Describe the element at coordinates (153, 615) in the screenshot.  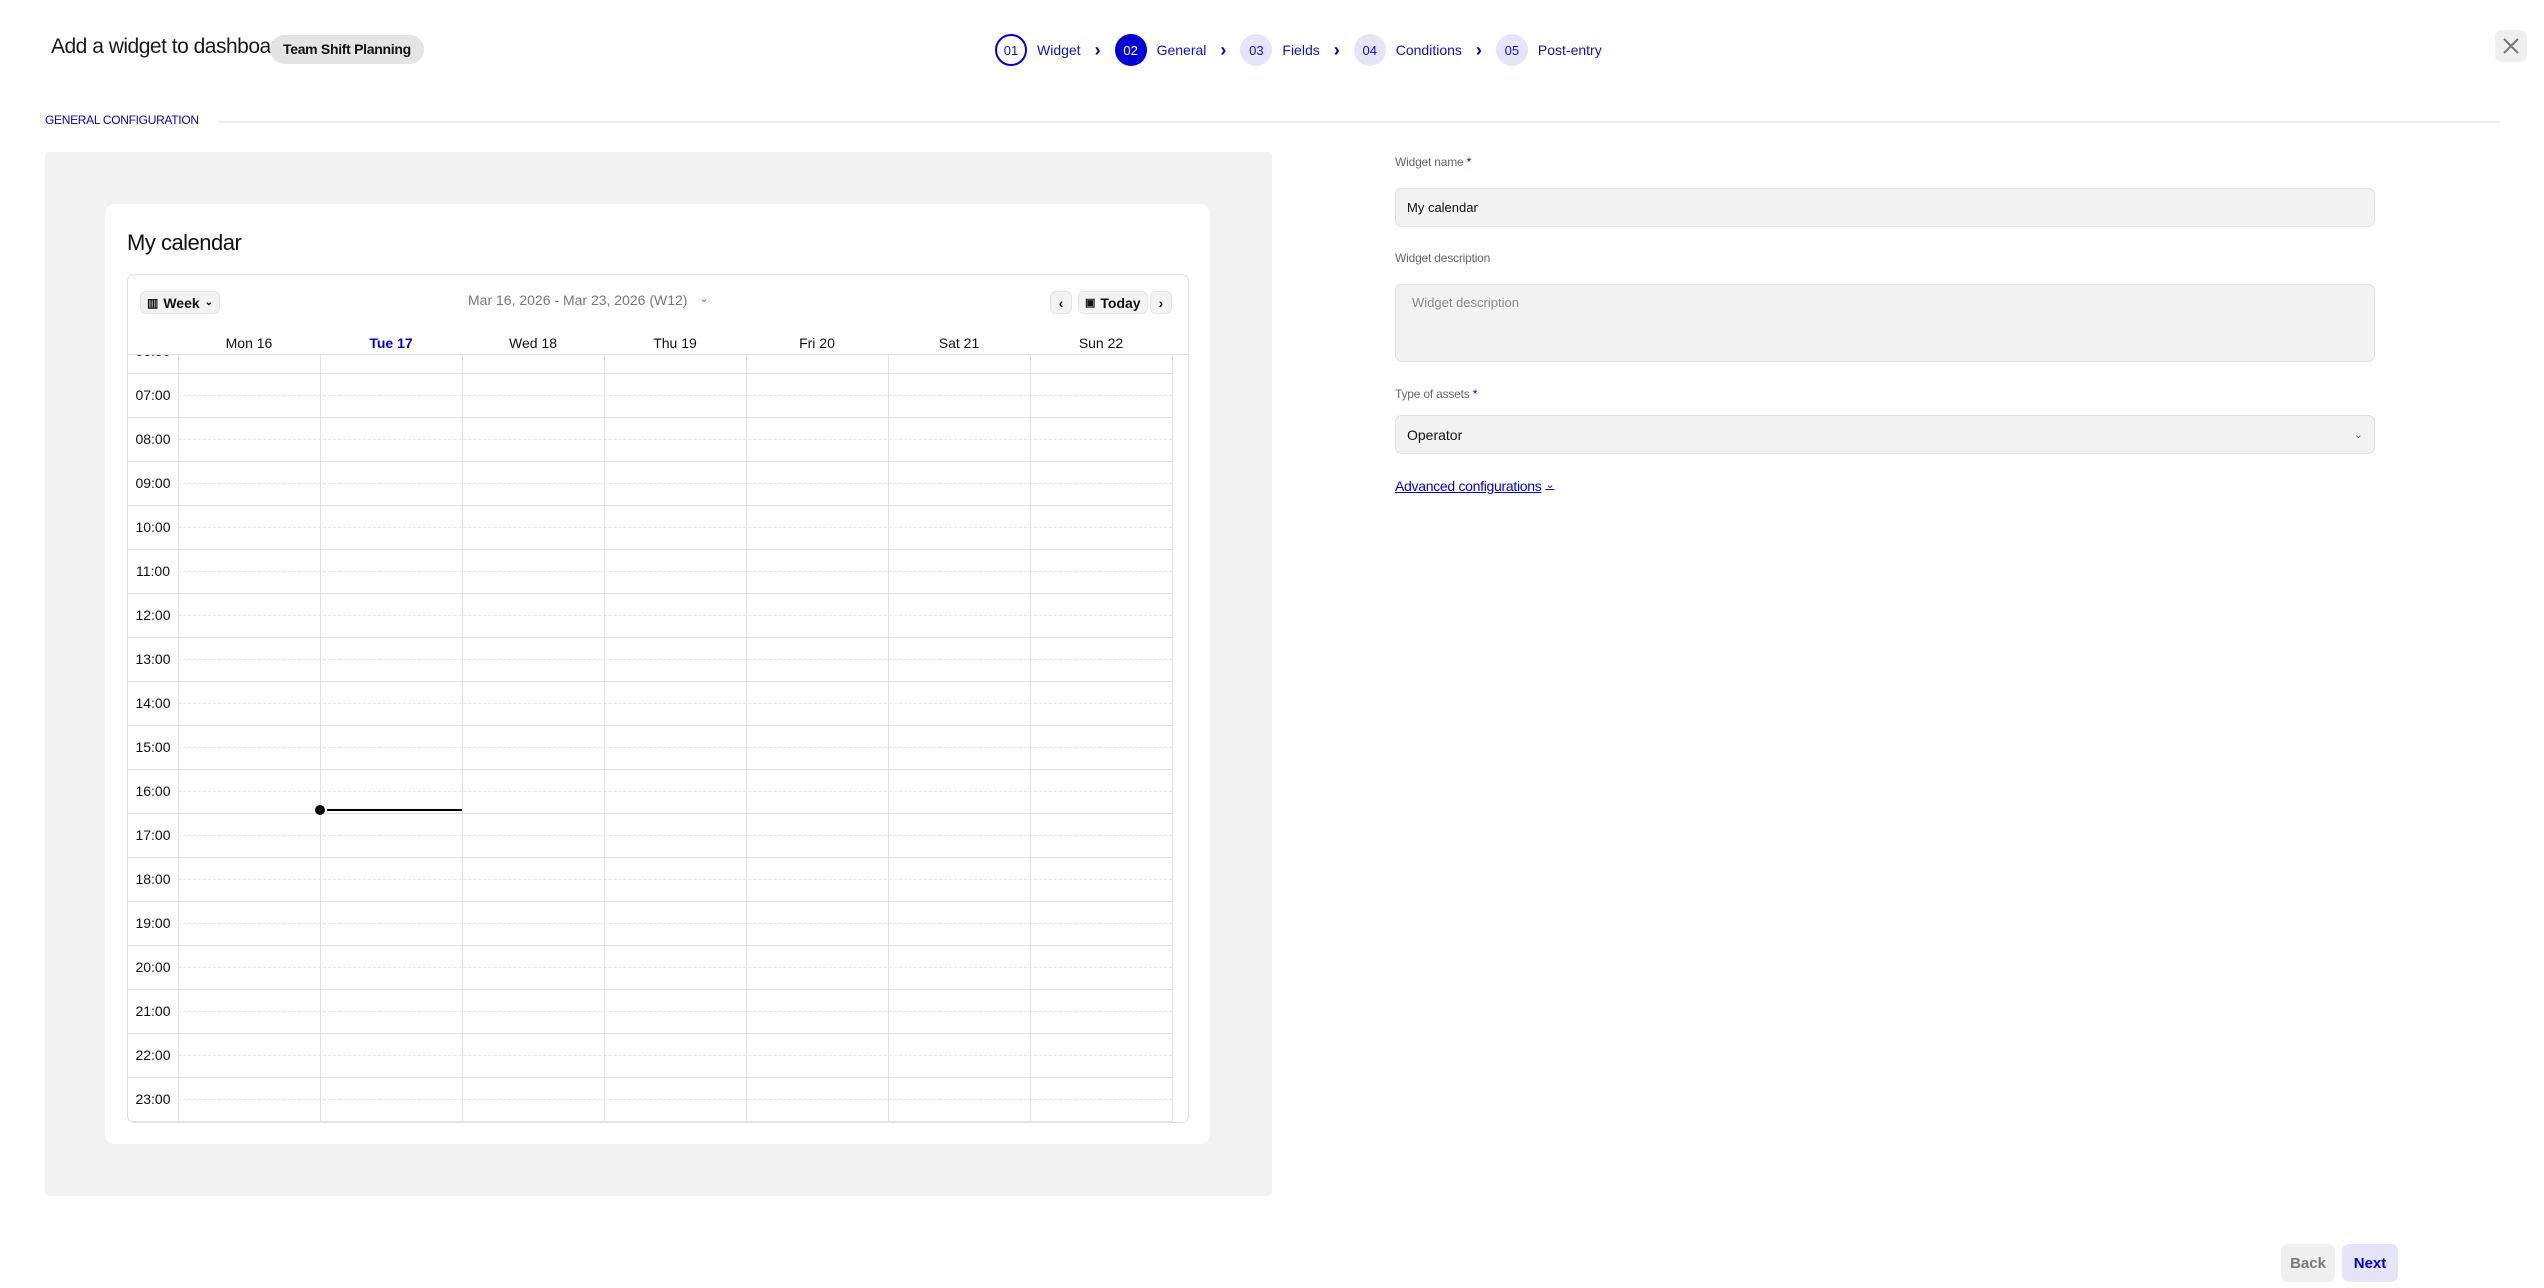
I see `hour-label: 12:00` at that location.